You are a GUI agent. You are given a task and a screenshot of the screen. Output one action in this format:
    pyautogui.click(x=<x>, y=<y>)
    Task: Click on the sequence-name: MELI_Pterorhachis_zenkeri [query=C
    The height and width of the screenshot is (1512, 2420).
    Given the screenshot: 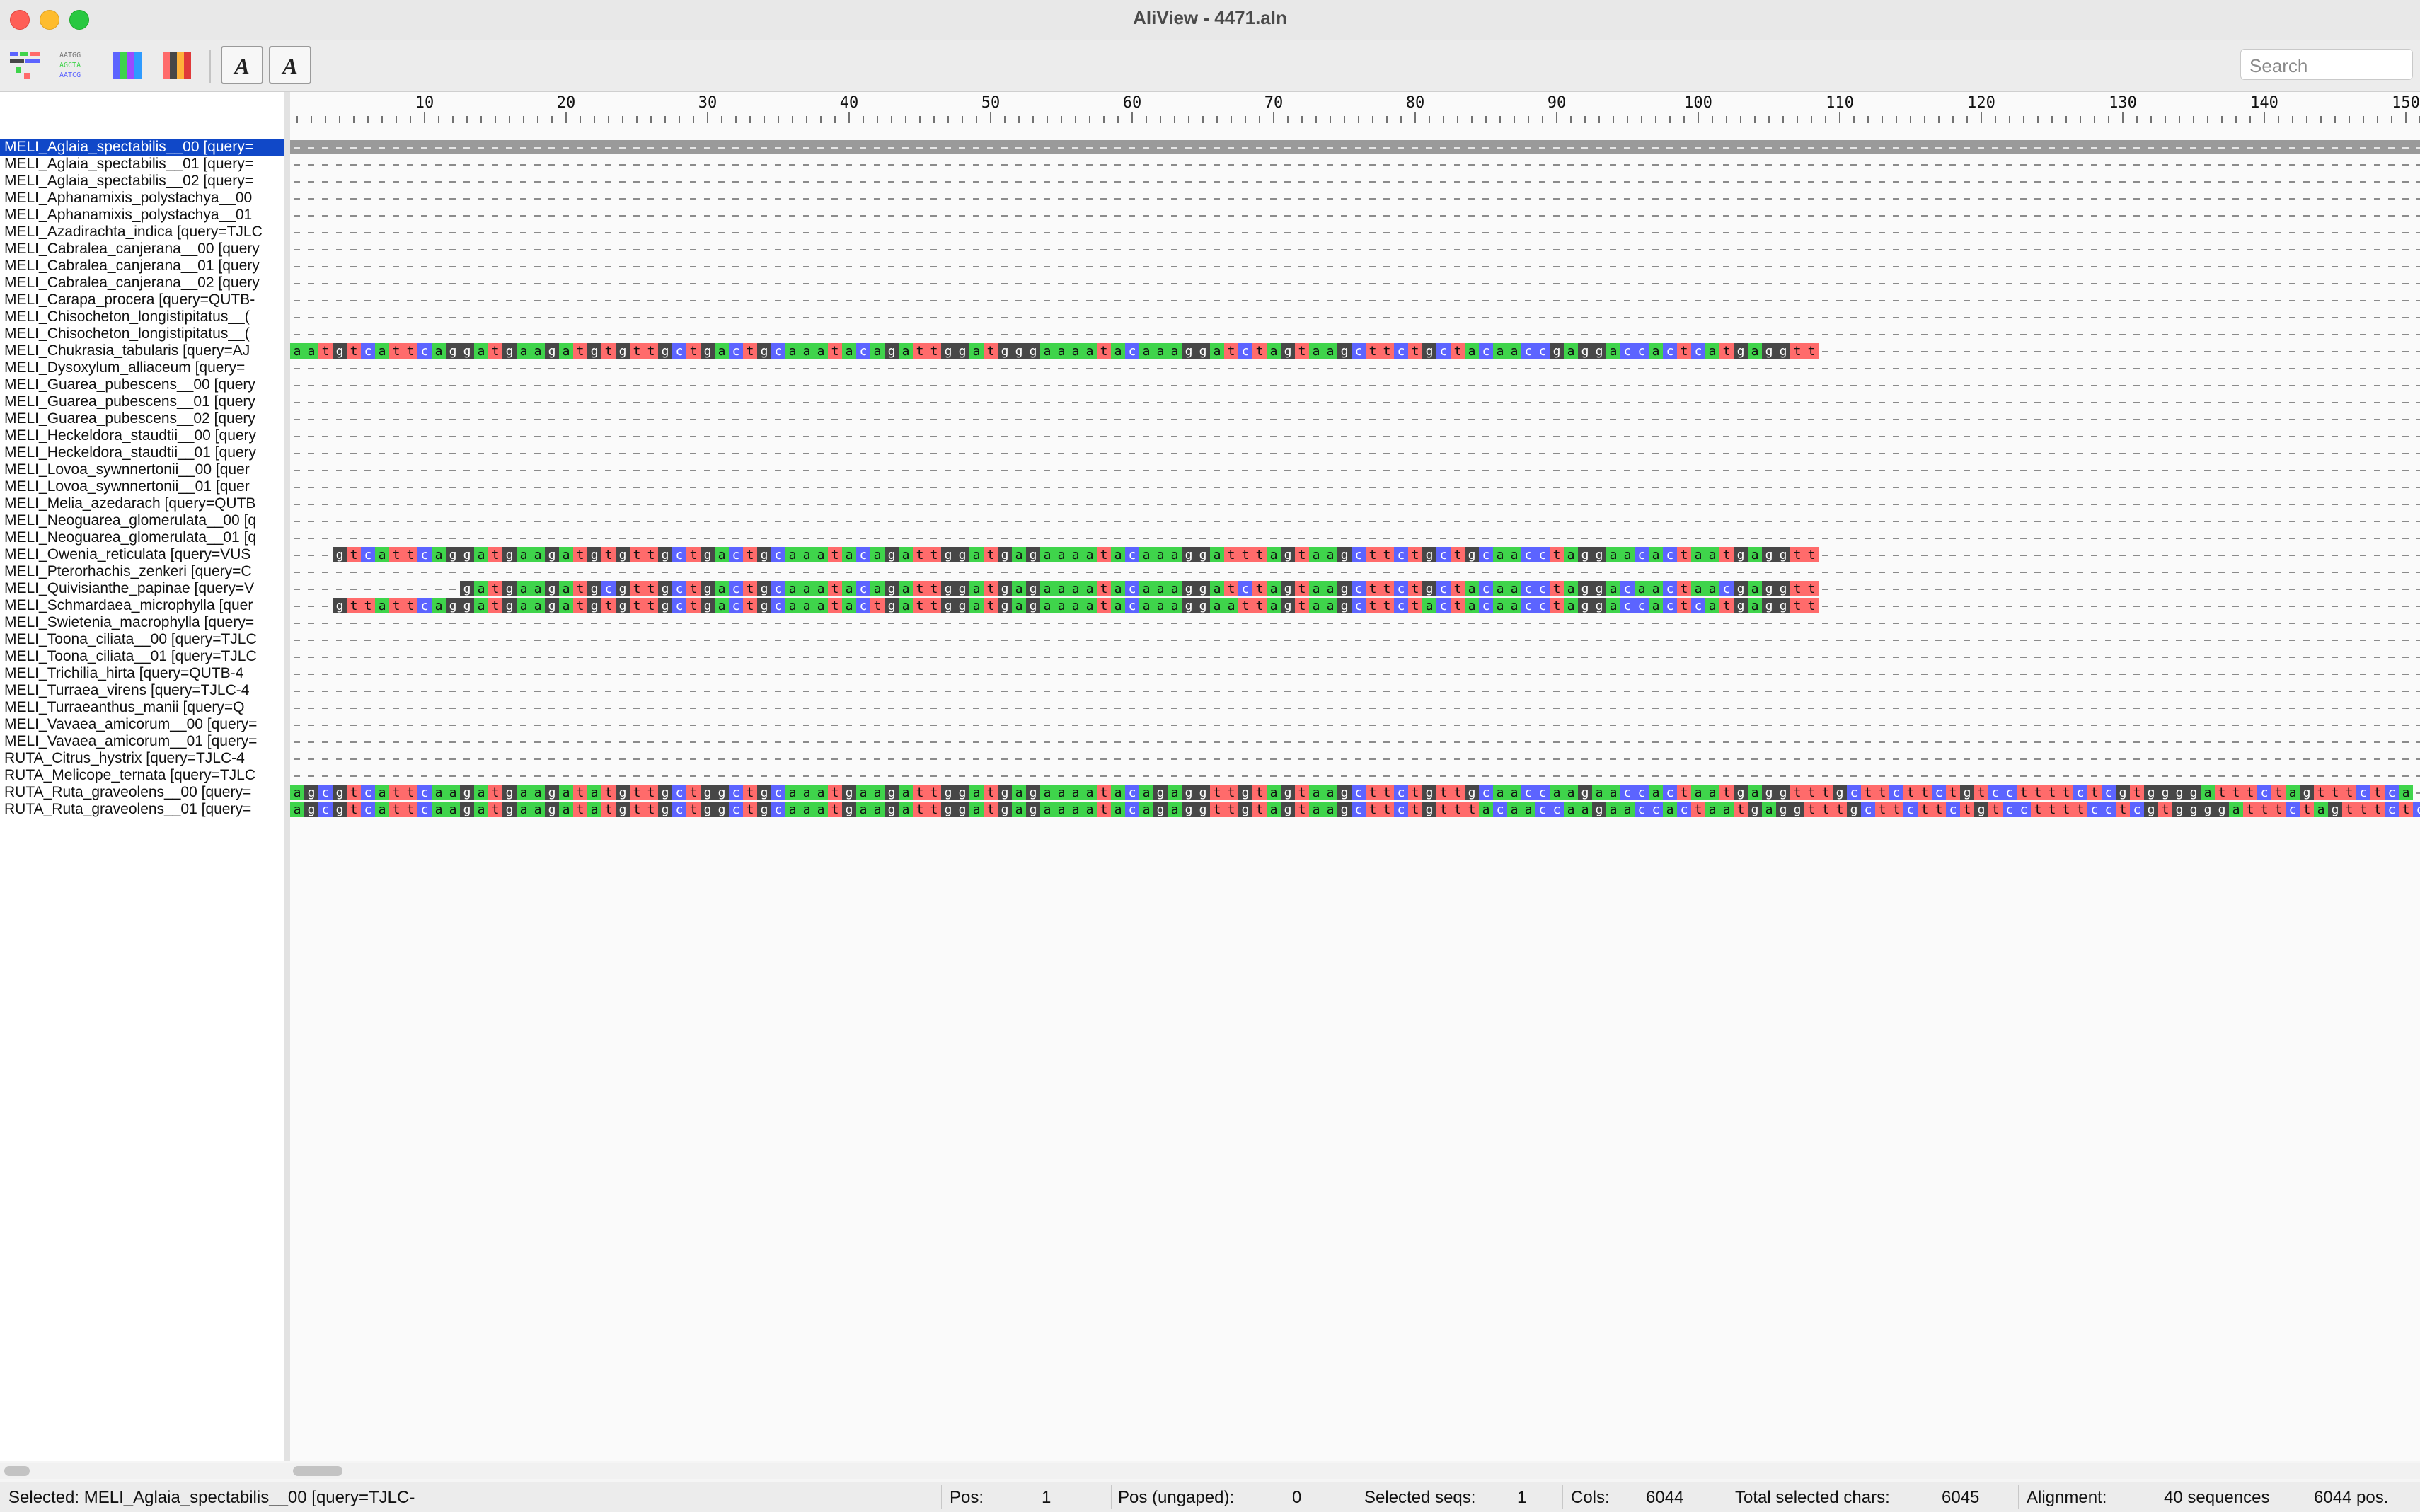 What is the action you would take?
    pyautogui.click(x=142, y=571)
    